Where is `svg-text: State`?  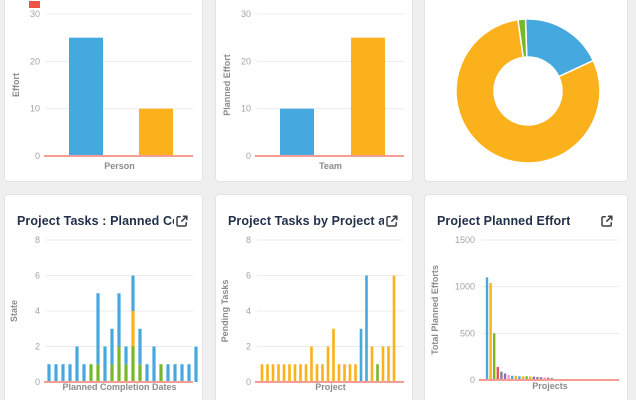 svg-text: State is located at coordinates (14, 311).